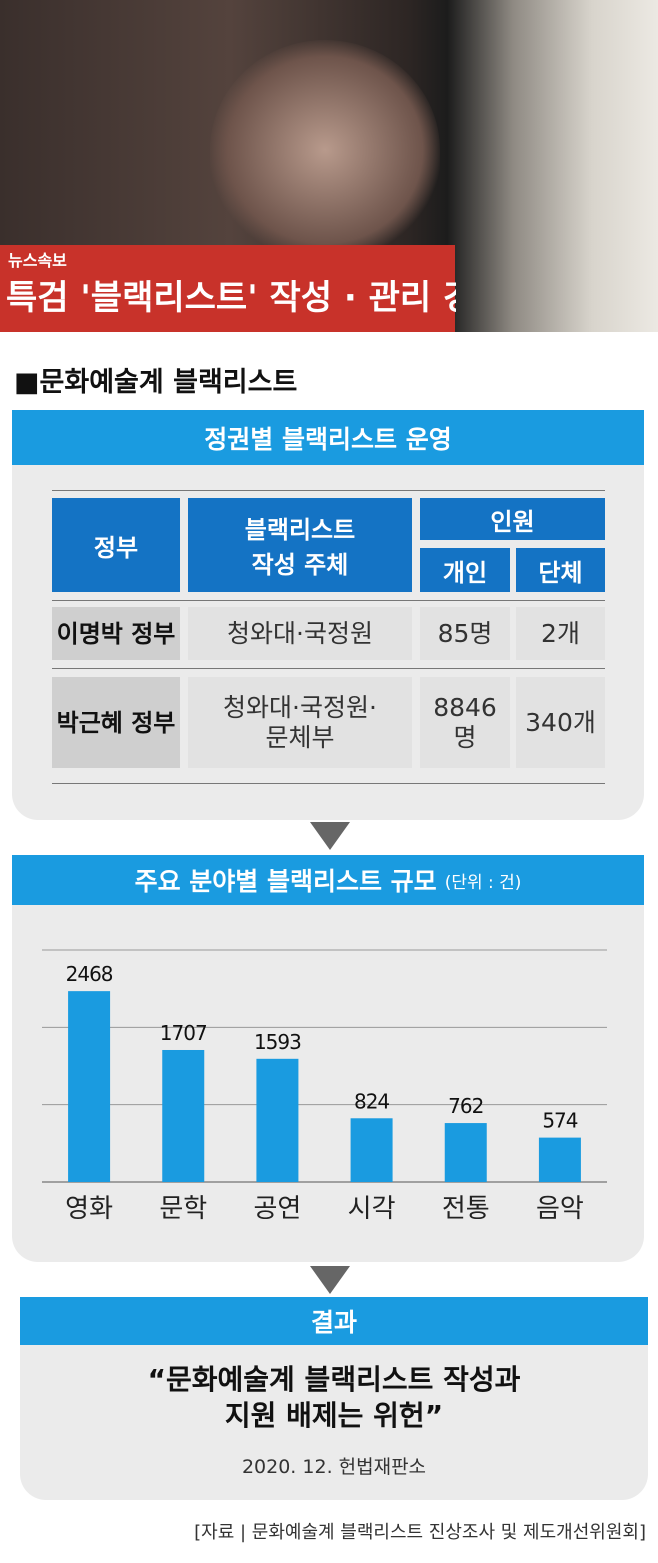 The height and width of the screenshot is (1563, 658). Describe the element at coordinates (116, 722) in the screenshot. I see `row-header: 박근혜 정부` at that location.